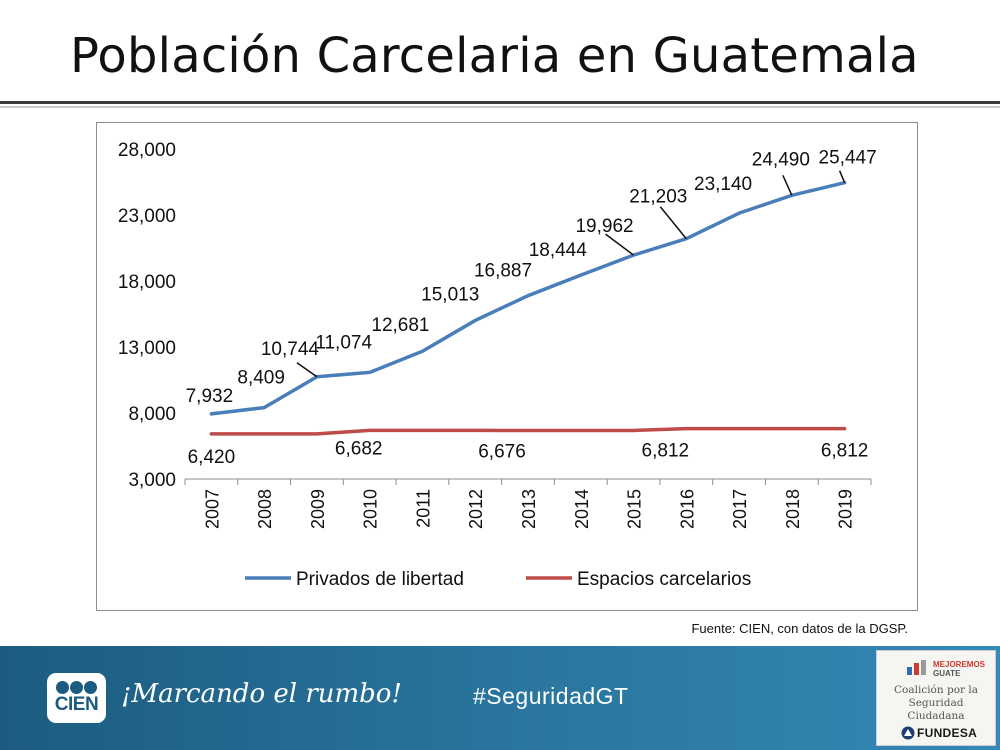 This screenshot has height=750, width=1000. What do you see at coordinates (500, 102) in the screenshot?
I see `title-rule` at bounding box center [500, 102].